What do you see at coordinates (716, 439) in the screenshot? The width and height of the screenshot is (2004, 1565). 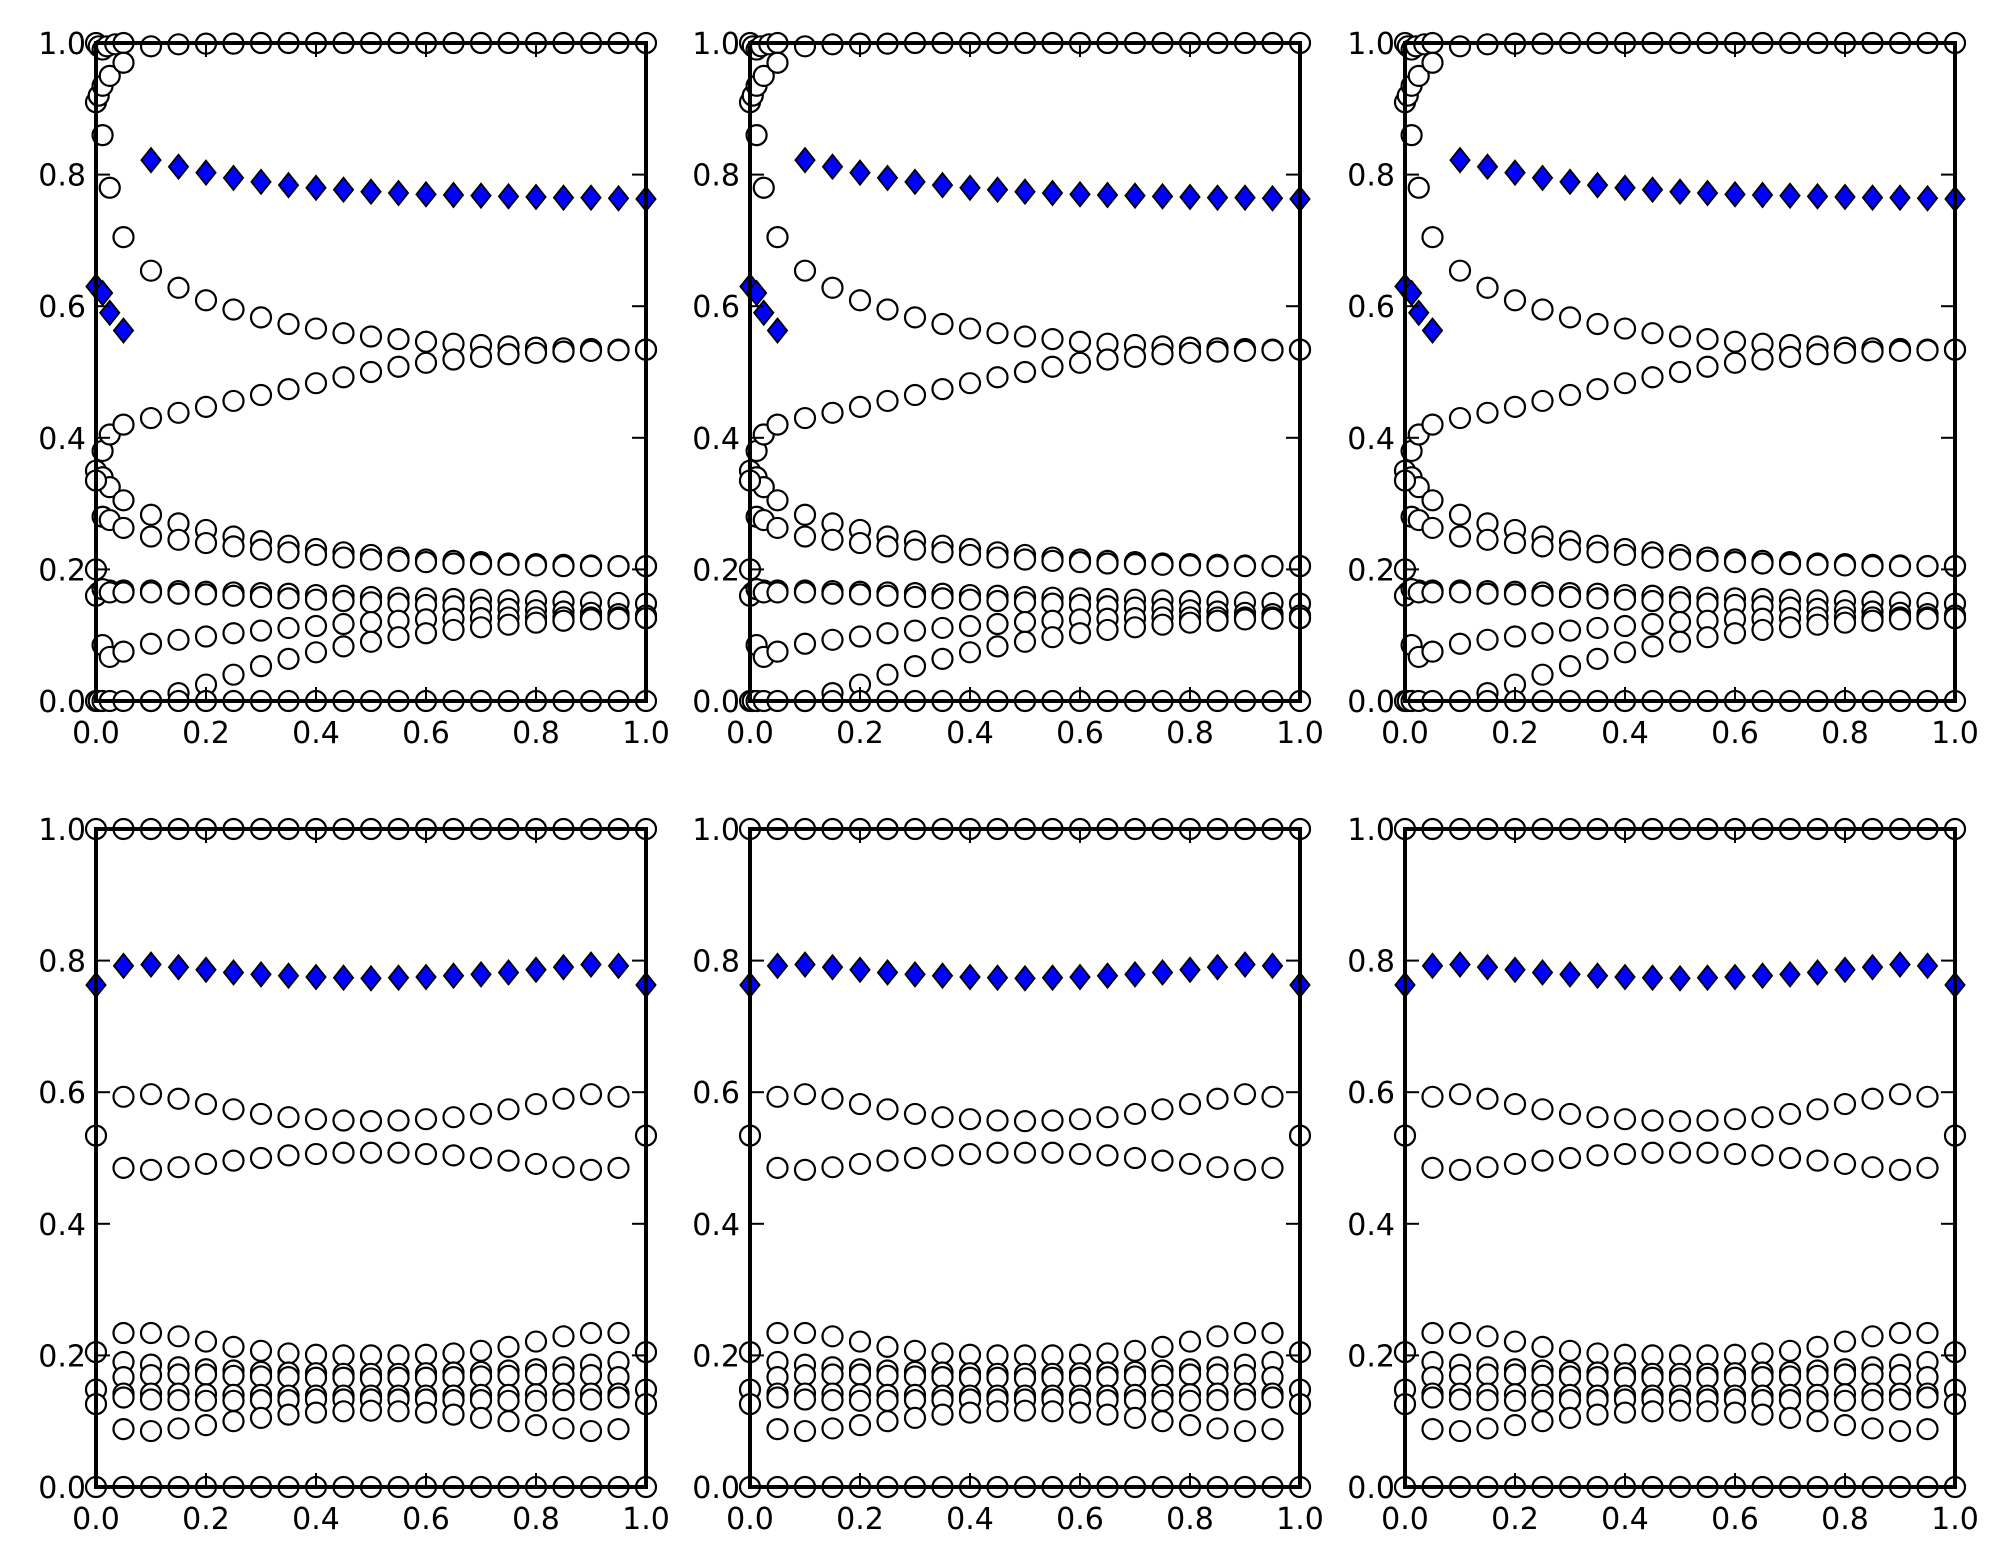 I see `y-tick-label: 0.4` at bounding box center [716, 439].